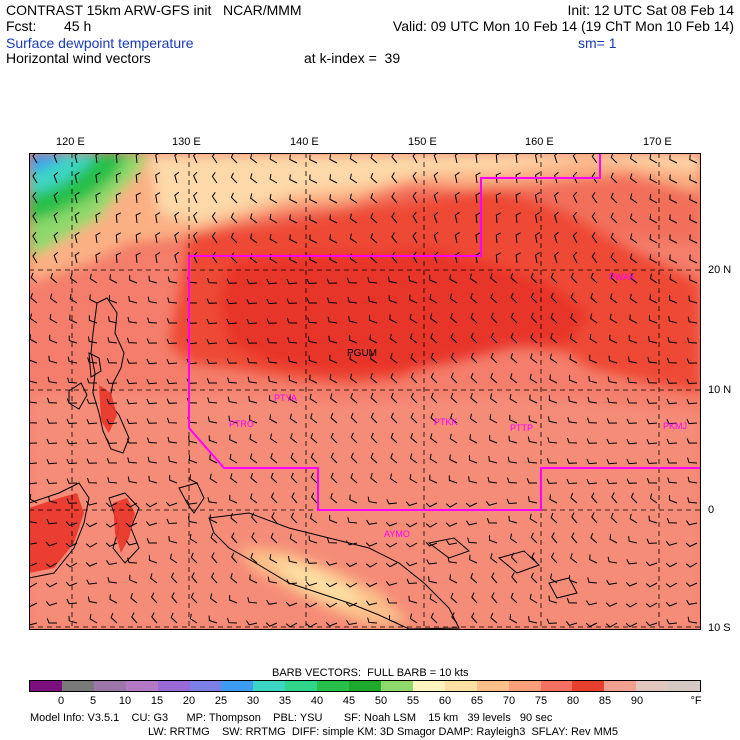 This screenshot has height=740, width=740. What do you see at coordinates (362, 353) in the screenshot?
I see `station-pgum: PGUM` at bounding box center [362, 353].